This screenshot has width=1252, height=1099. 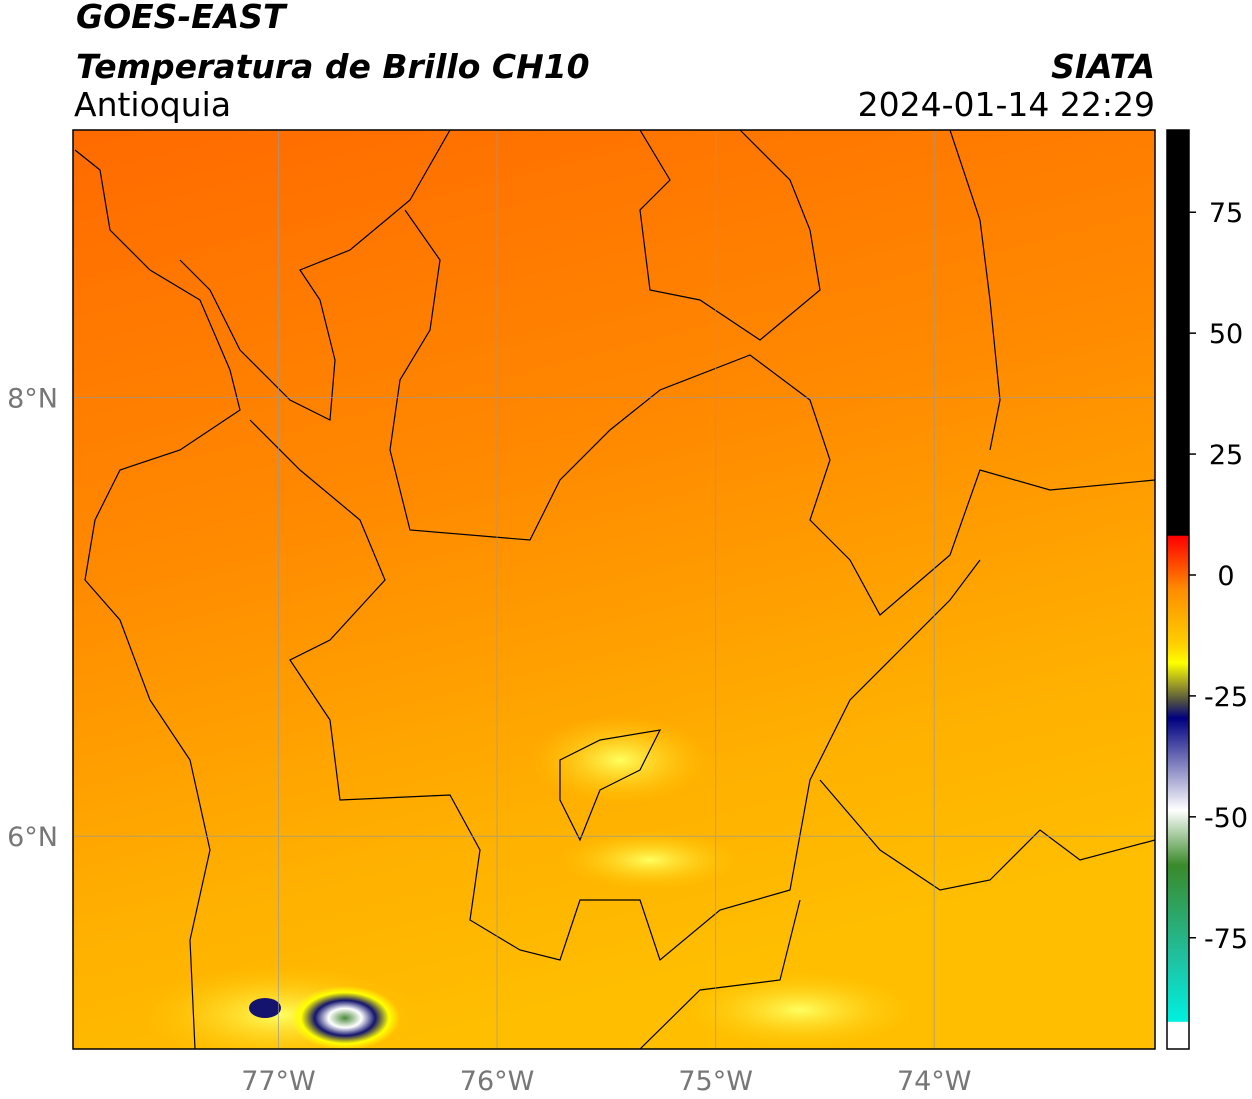 I want to click on title: GOES-EAST, so click(x=182, y=18).